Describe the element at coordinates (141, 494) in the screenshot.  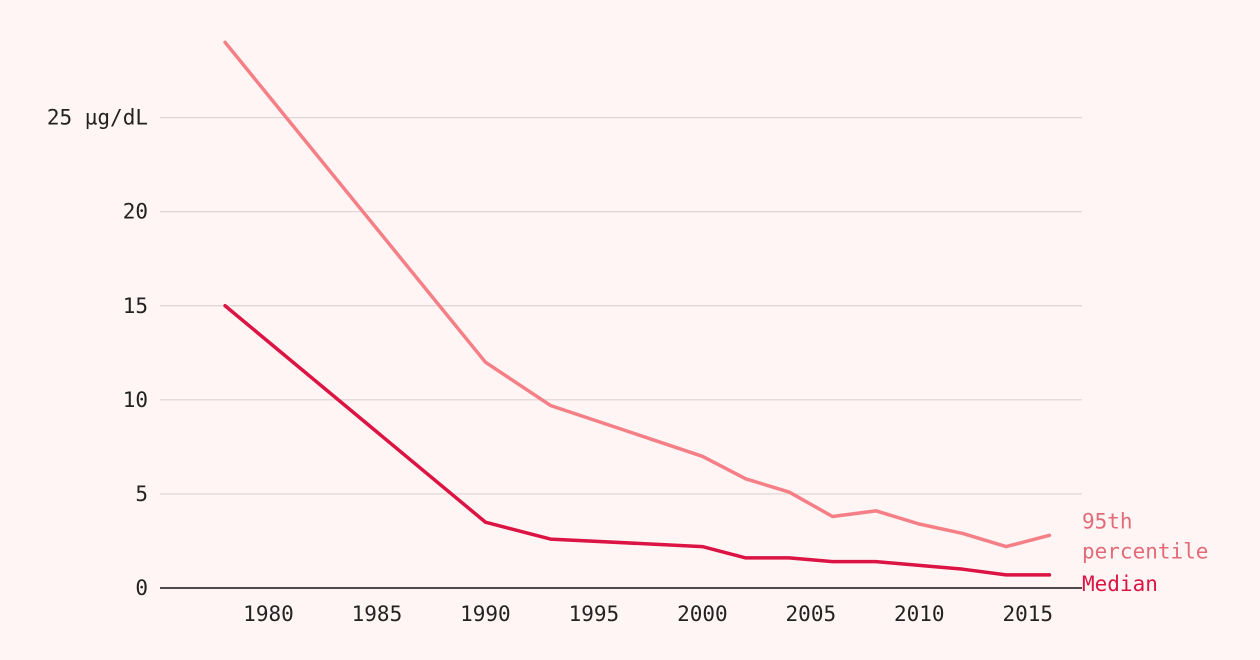
I see `y-tick-label: 5` at that location.